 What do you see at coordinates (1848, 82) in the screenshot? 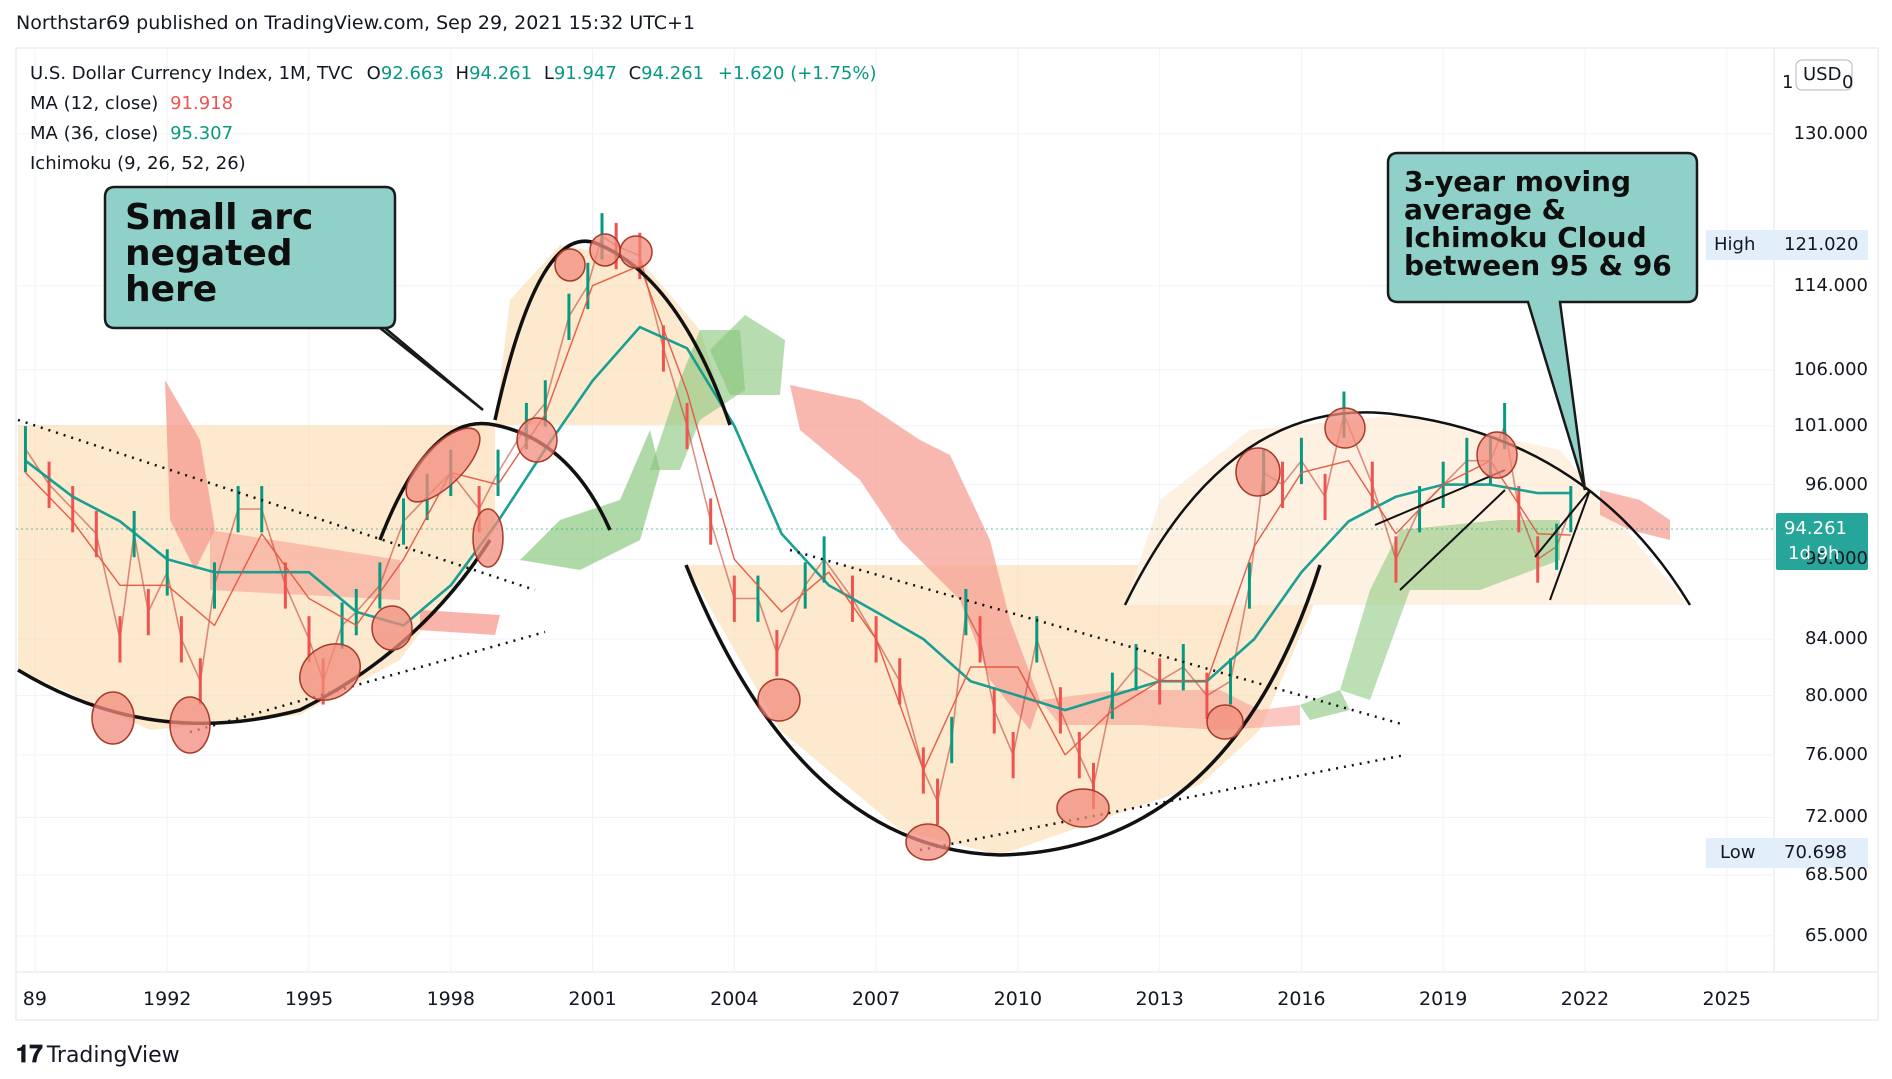
I see `top-partial-end-label: 0` at bounding box center [1848, 82].